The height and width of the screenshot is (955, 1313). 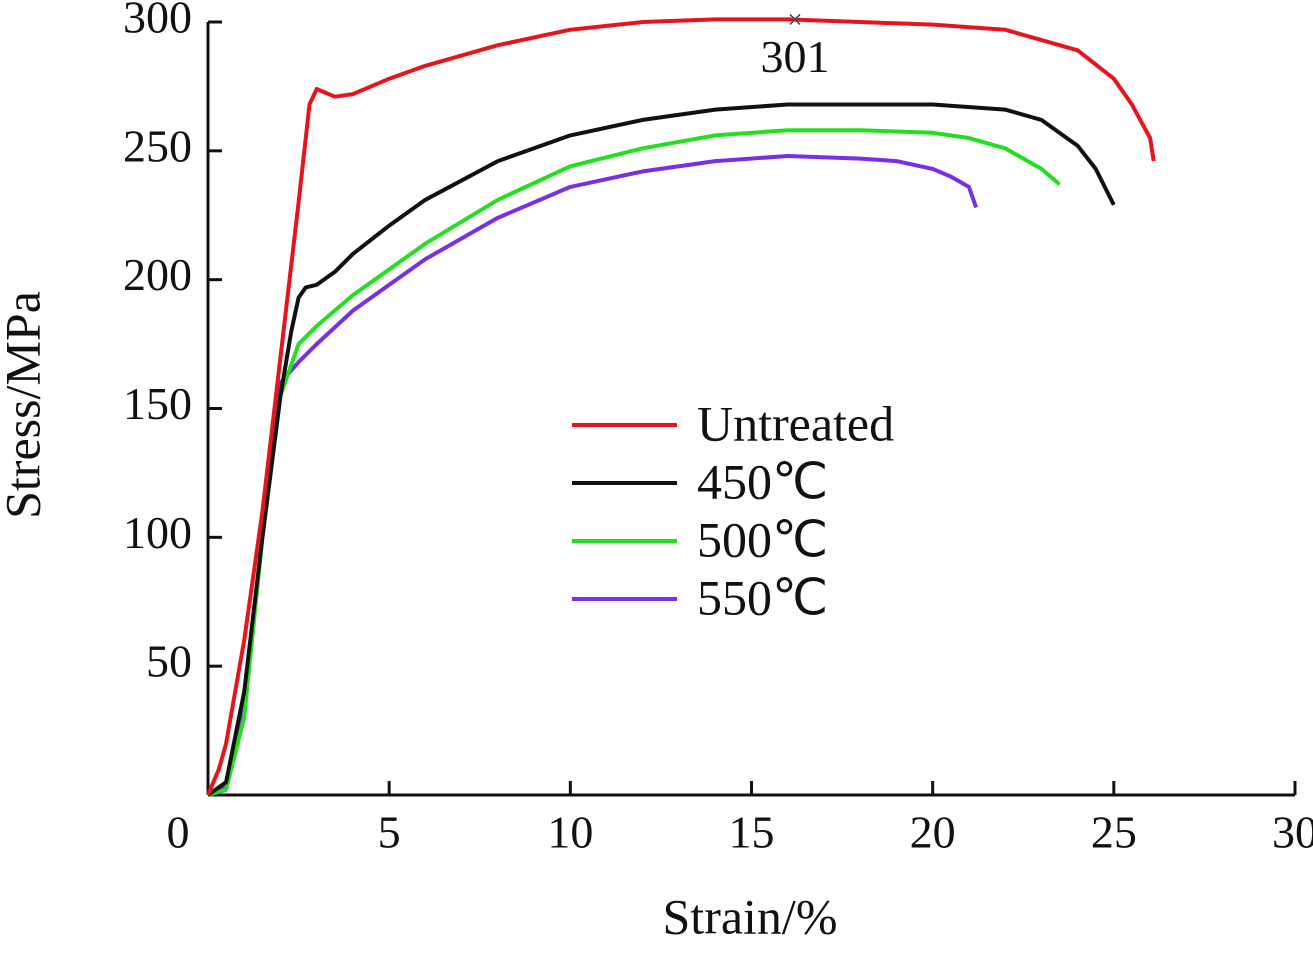 What do you see at coordinates (1292, 832) in the screenshot?
I see `x-tick-label: 30` at bounding box center [1292, 832].